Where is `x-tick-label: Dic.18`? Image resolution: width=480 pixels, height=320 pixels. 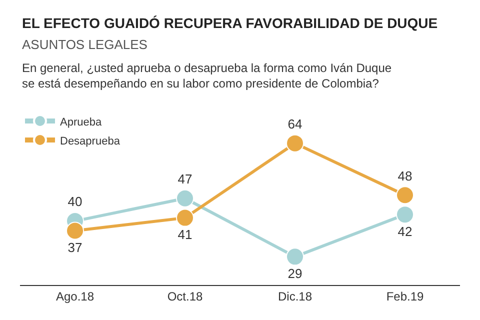 x-tick-label: Dic.18 is located at coordinates (295, 296).